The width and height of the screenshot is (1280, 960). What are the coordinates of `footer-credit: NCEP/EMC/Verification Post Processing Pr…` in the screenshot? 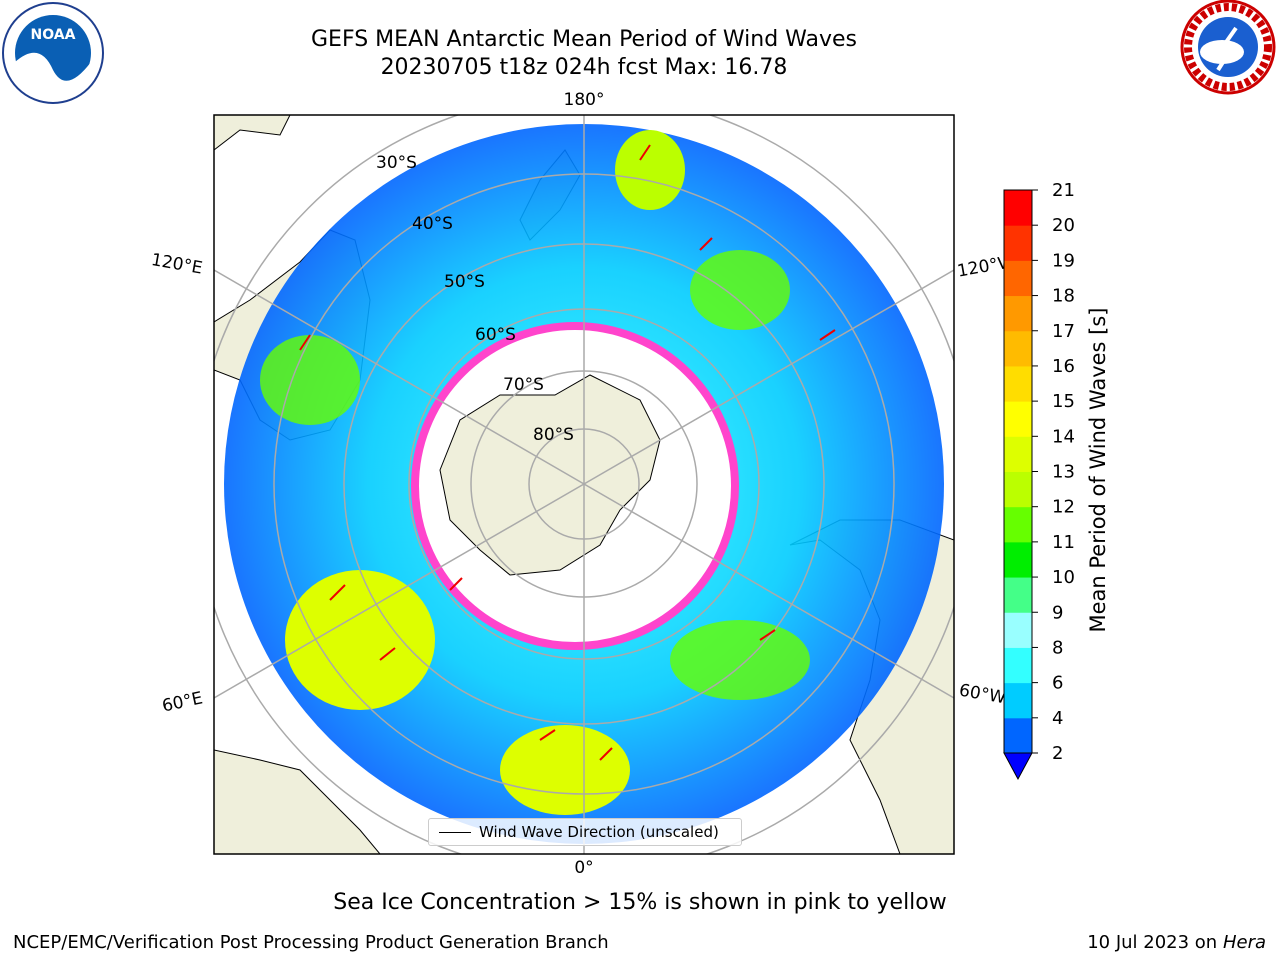 It's located at (311, 942).